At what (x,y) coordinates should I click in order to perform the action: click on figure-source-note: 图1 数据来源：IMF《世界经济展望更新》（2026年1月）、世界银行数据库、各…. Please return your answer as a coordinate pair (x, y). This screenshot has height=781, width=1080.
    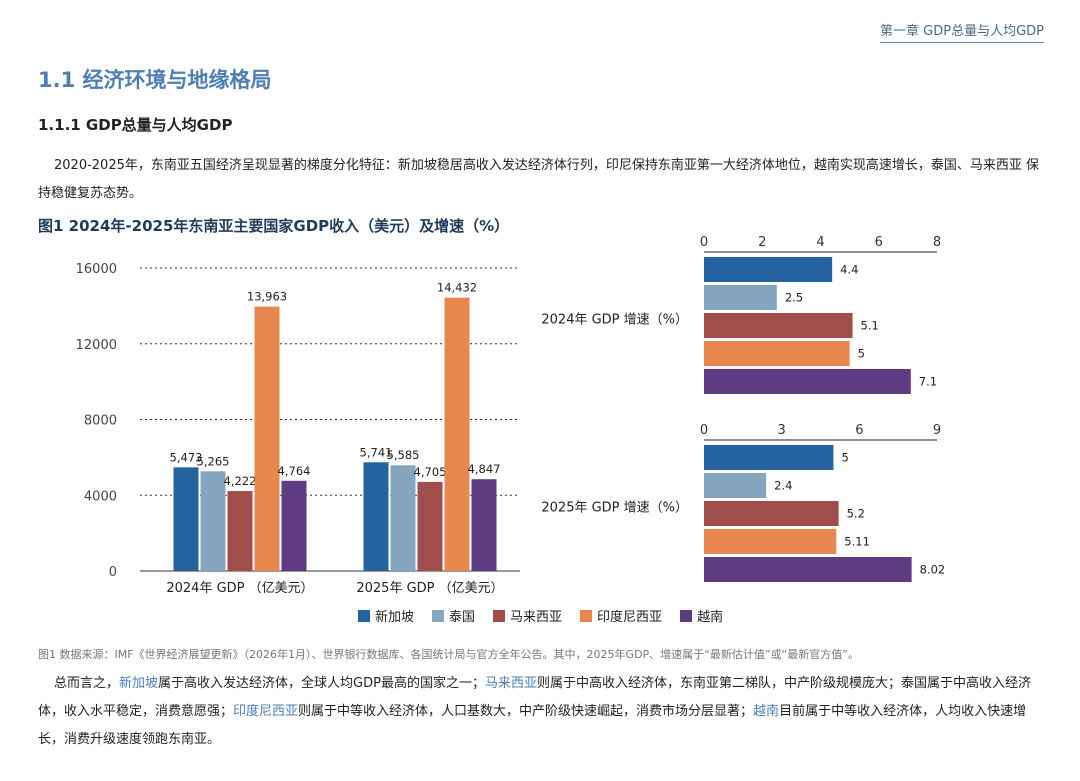
    Looking at the image, I should click on (448, 654).